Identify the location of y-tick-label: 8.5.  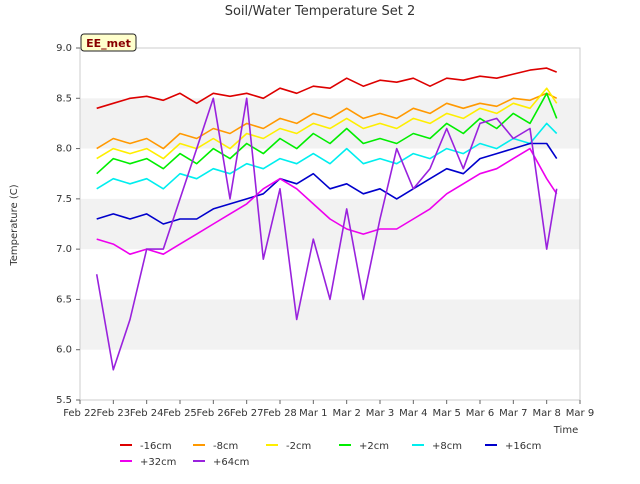
(64, 98).